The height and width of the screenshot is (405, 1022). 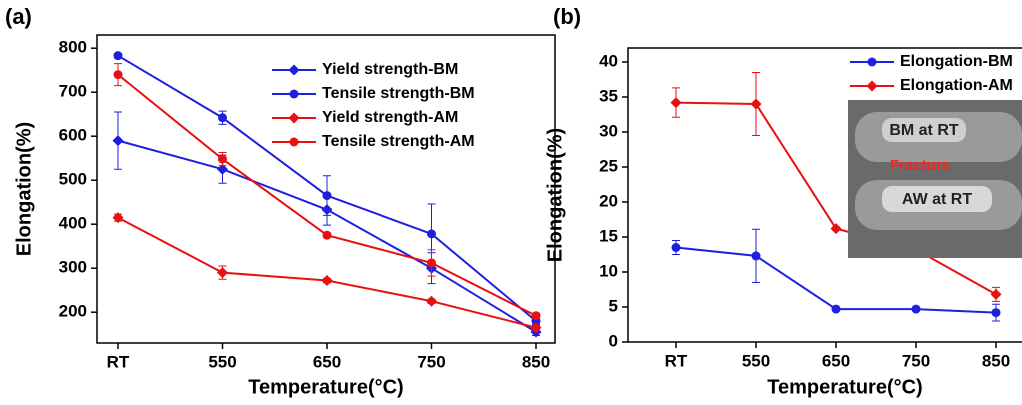 I want to click on y-tick-label: 800, so click(x=73, y=47).